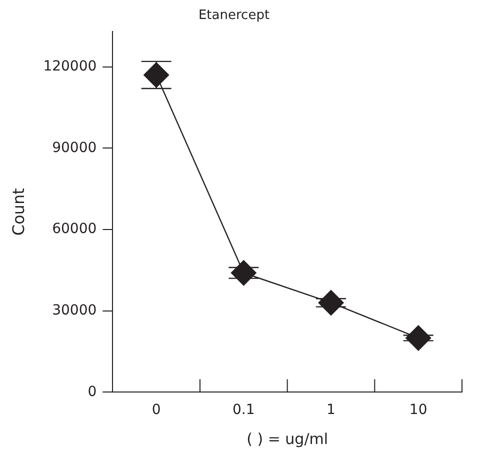  What do you see at coordinates (74, 229) in the screenshot?
I see `y-tick-label: 60000` at bounding box center [74, 229].